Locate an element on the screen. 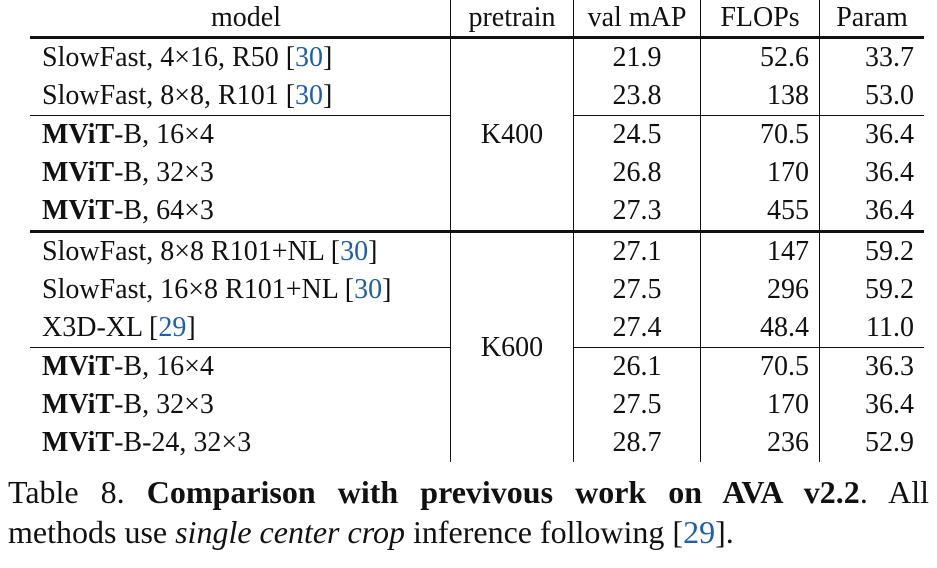  caption-line1-tail: . All is located at coordinates (894, 492).